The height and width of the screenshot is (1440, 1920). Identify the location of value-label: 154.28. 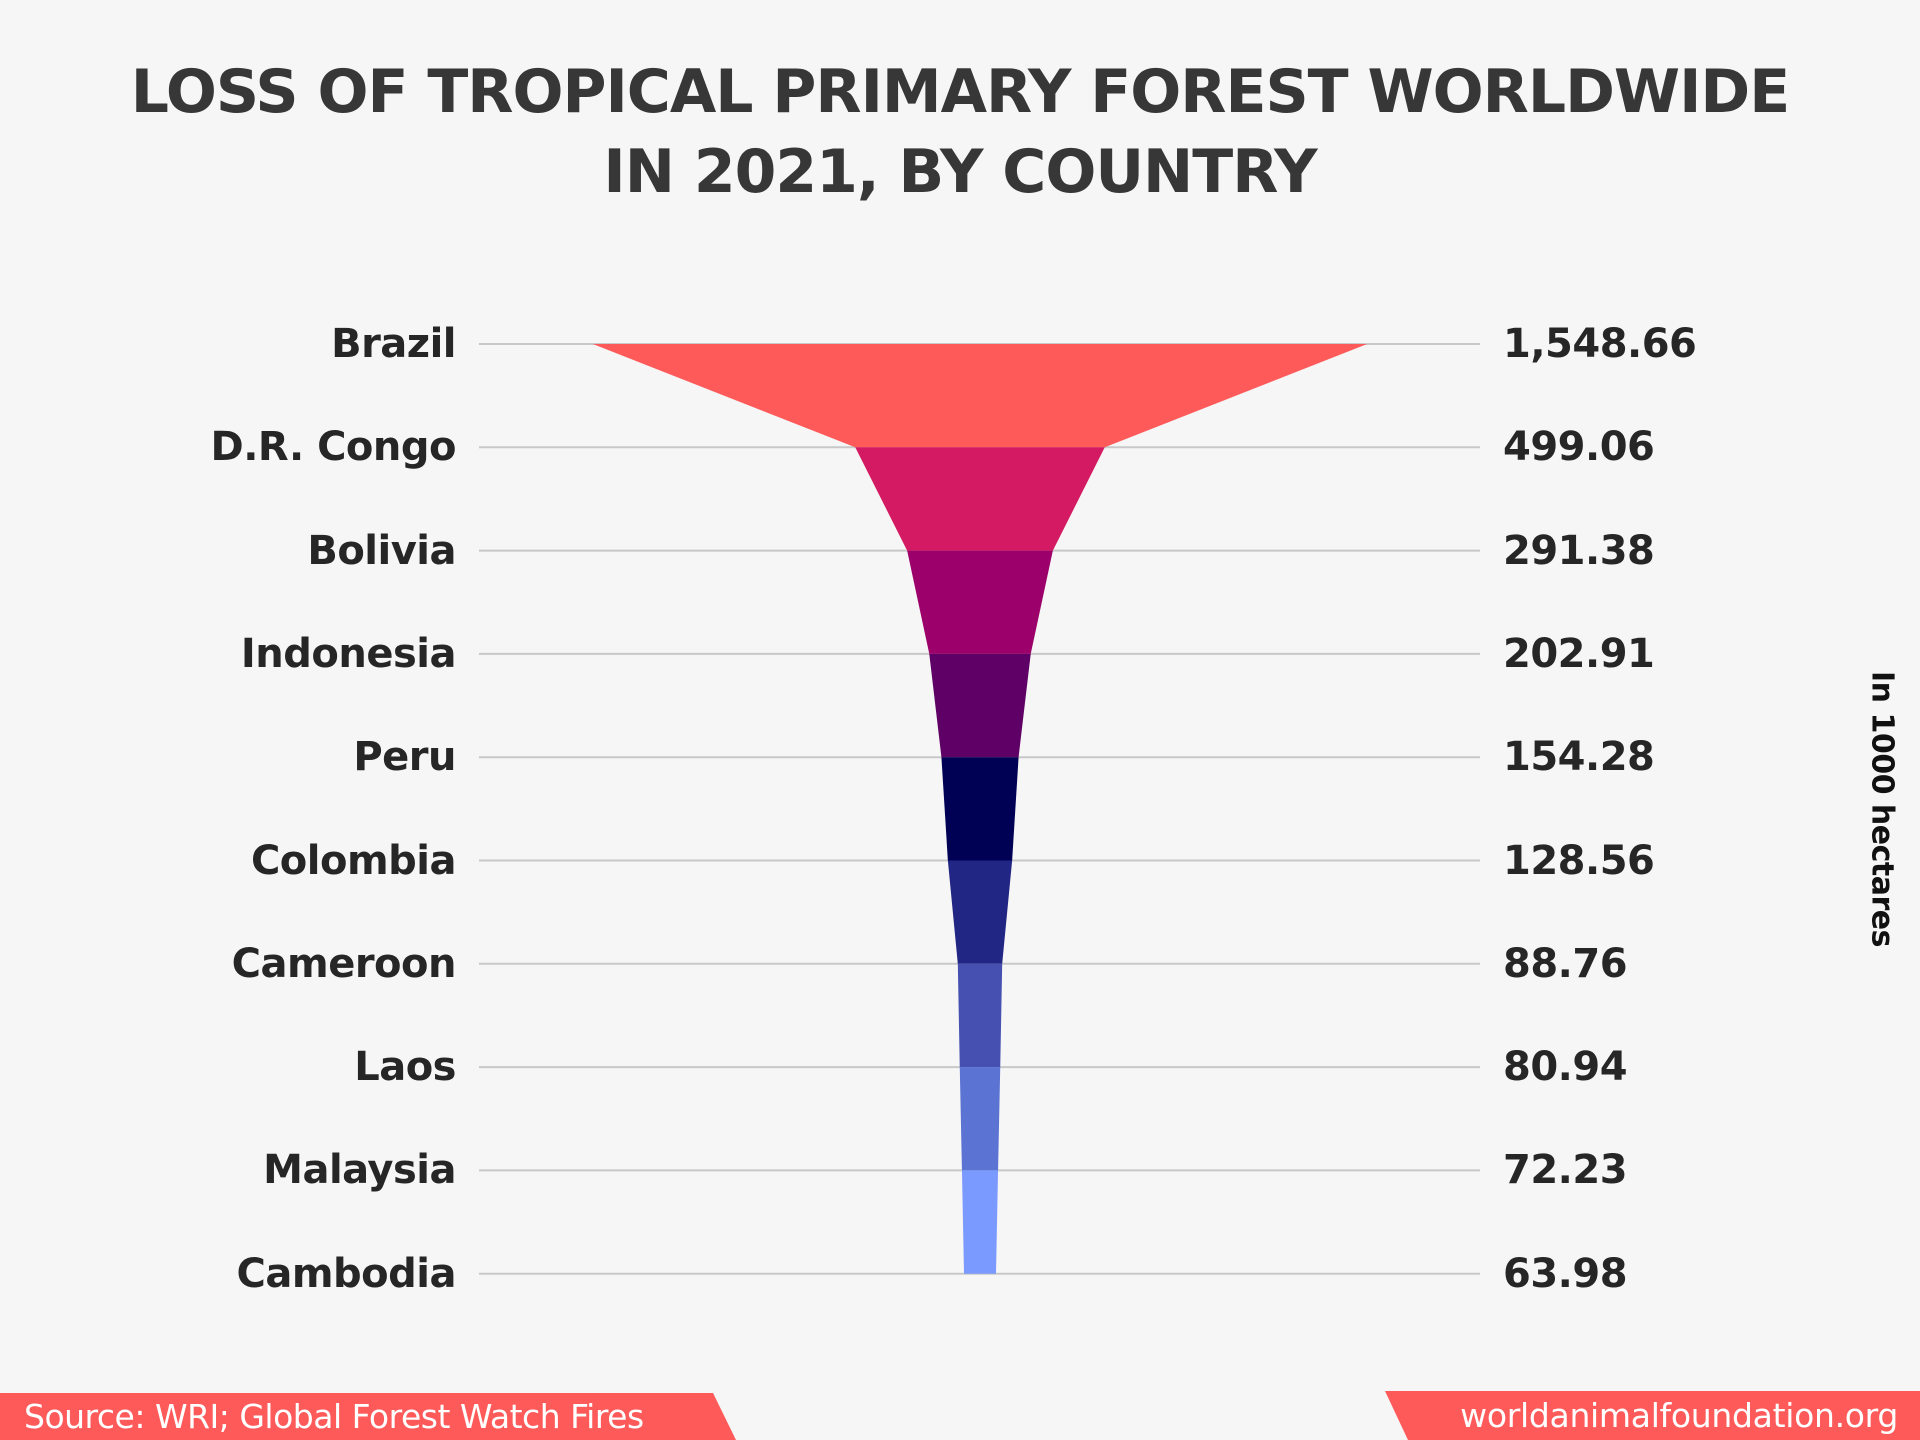
(1579, 757).